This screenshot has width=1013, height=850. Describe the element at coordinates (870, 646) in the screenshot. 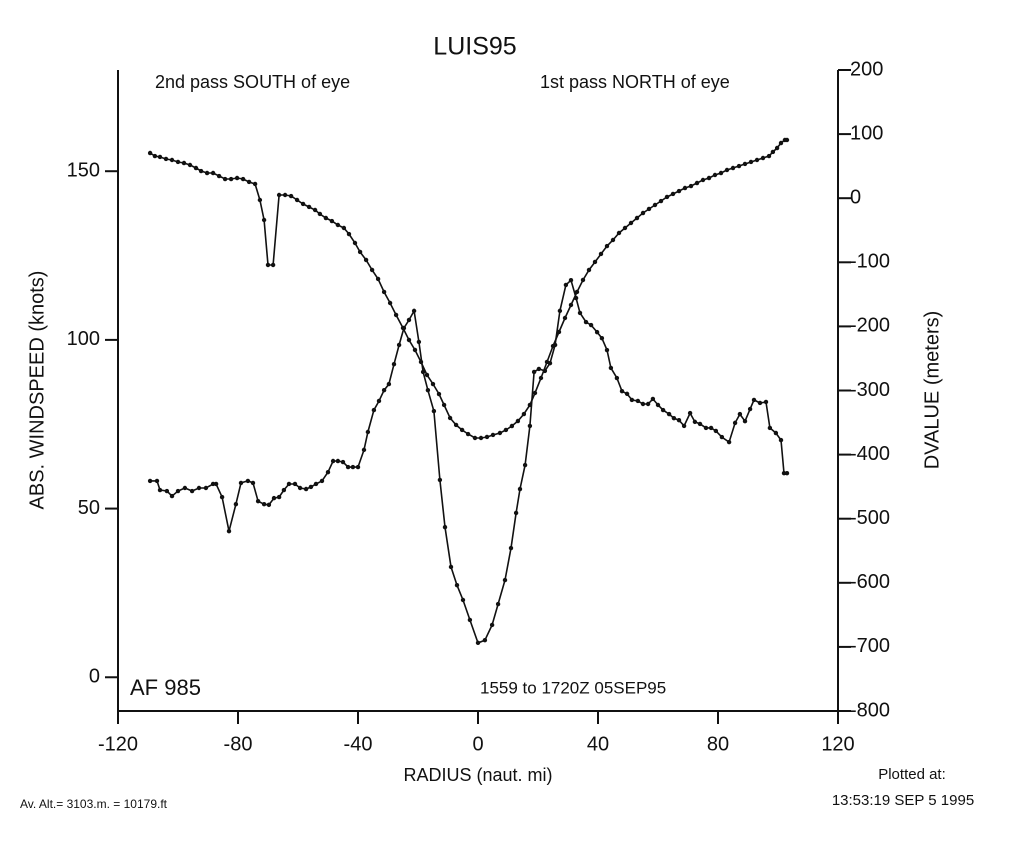

I see `y2-tick-label: -700` at that location.